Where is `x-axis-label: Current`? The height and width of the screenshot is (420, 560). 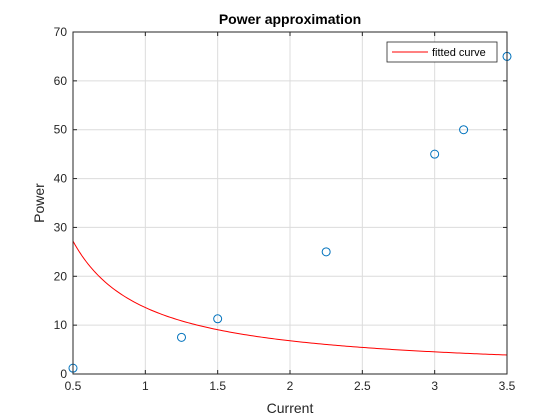 x-axis-label: Current is located at coordinates (290, 408).